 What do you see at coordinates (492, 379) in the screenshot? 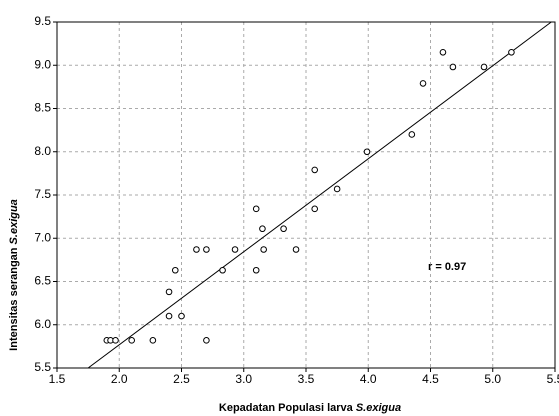
I see `x-tick-label: 5.0` at bounding box center [492, 379].